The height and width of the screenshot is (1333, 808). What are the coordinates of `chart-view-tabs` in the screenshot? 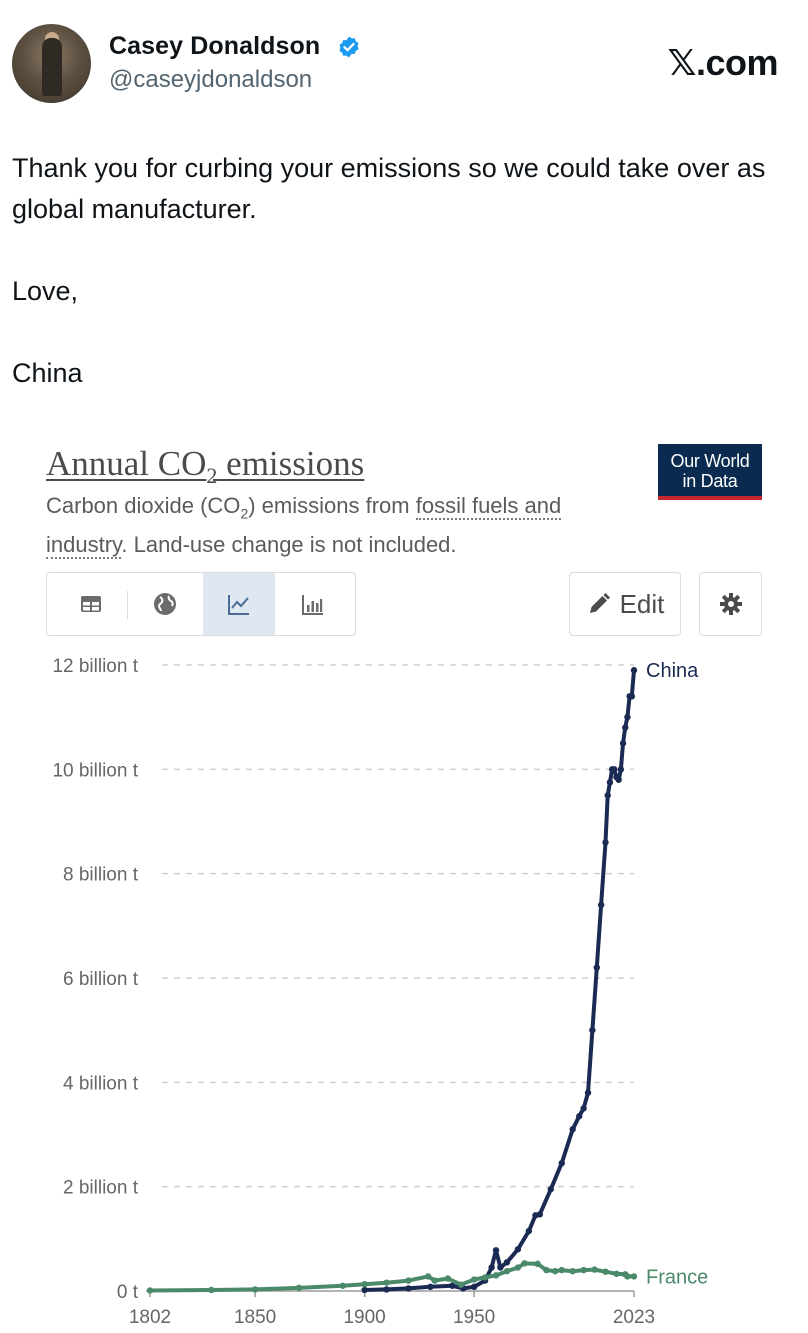 It's located at (201, 604).